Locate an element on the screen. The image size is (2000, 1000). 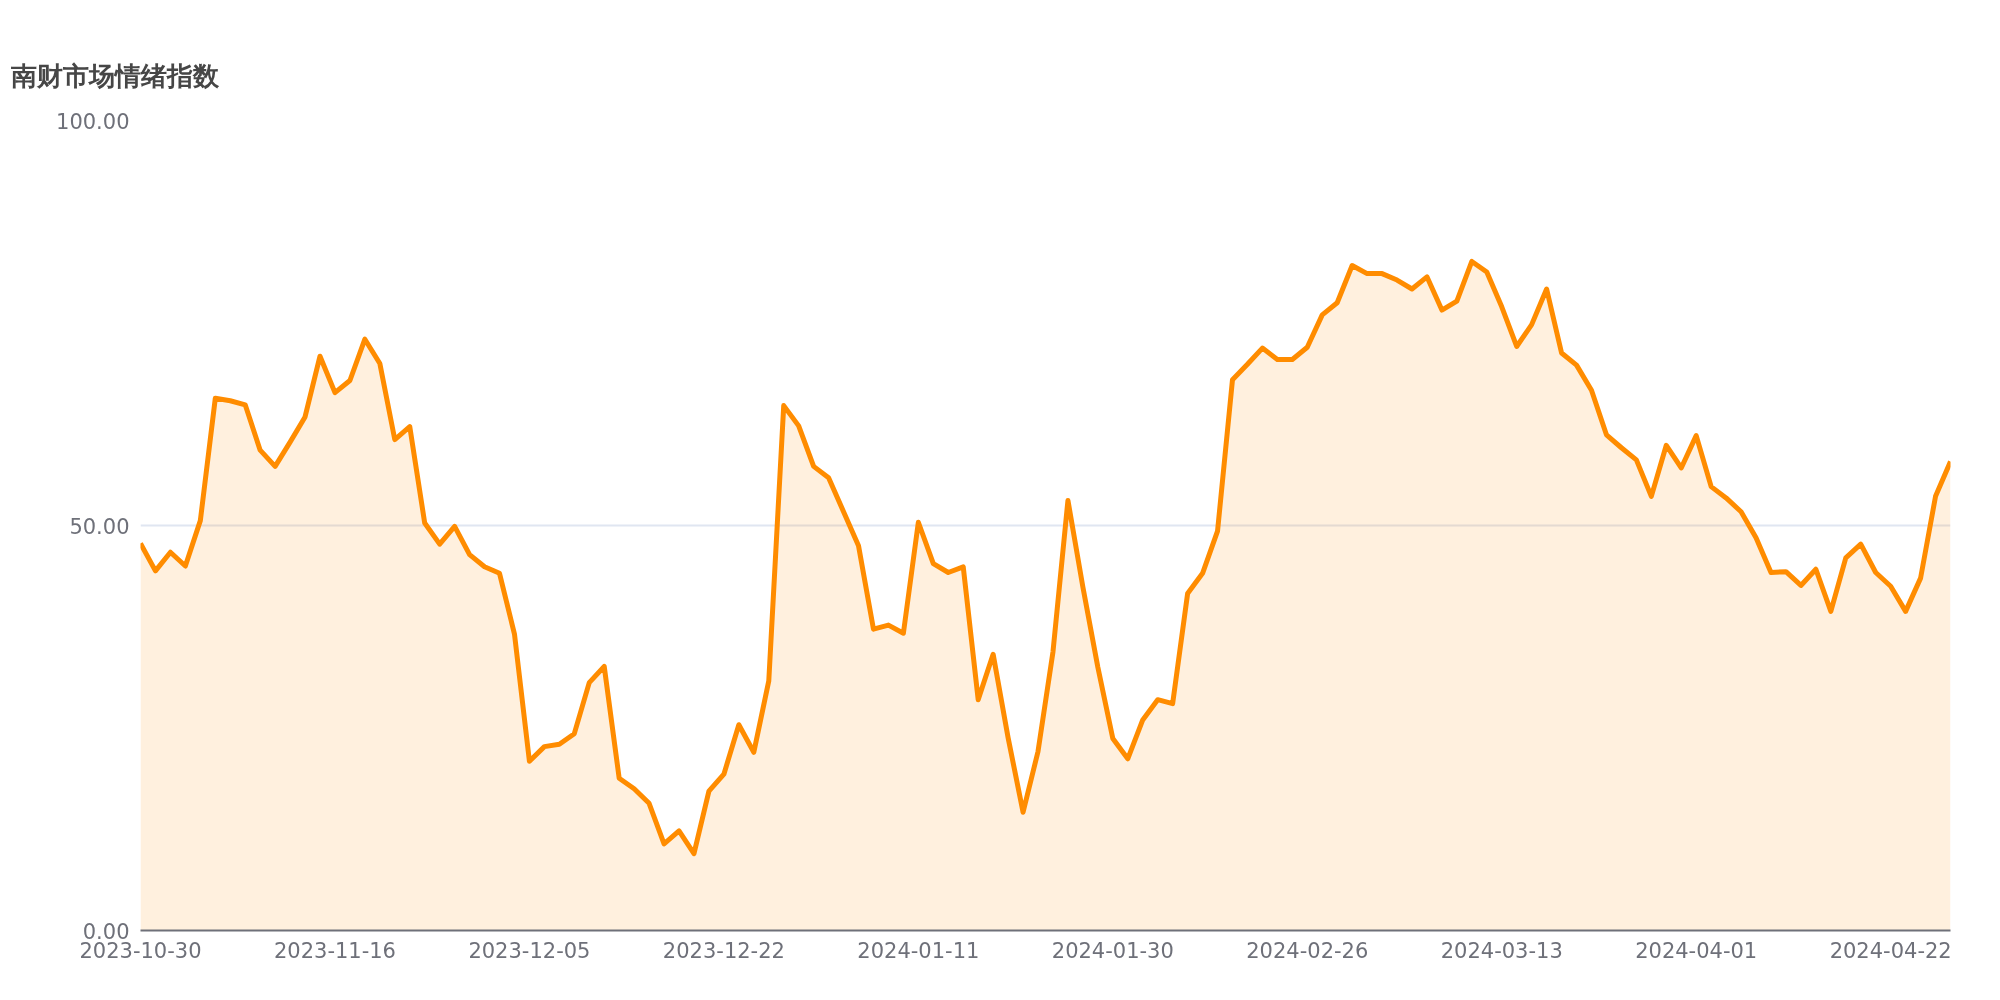
x-tick-label: 2023-11-16 is located at coordinates (334, 950).